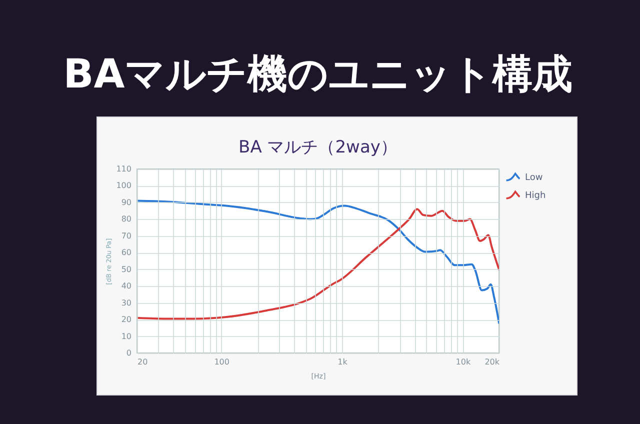 The image size is (640, 424). I want to click on x-tick-label: 20k, so click(492, 362).